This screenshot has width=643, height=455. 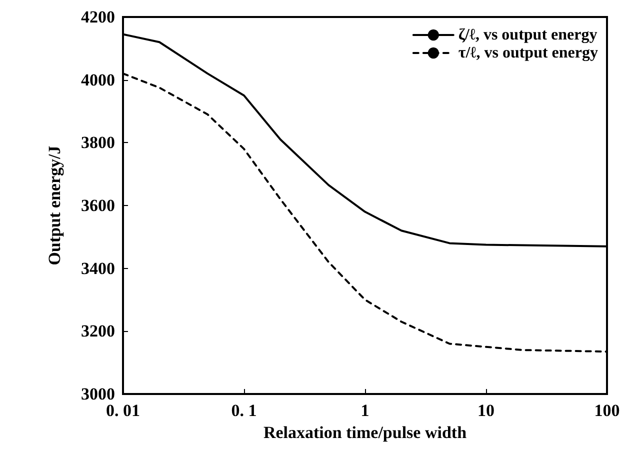 I want to click on x-tick-label: 100, so click(x=607, y=410).